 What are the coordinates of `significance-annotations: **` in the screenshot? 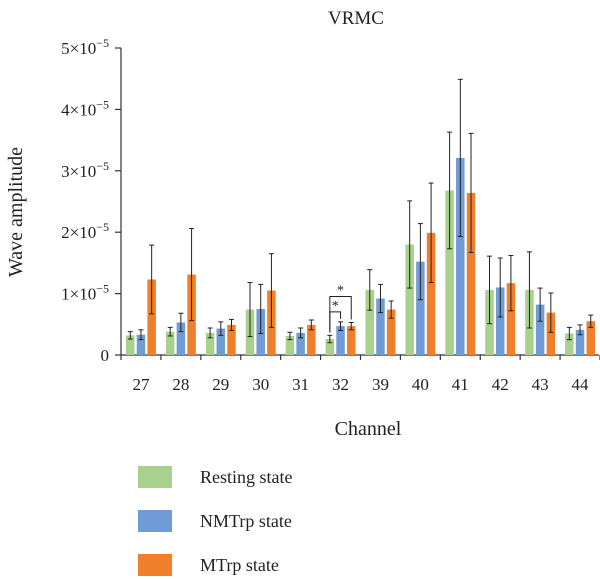 It's located at (340, 308).